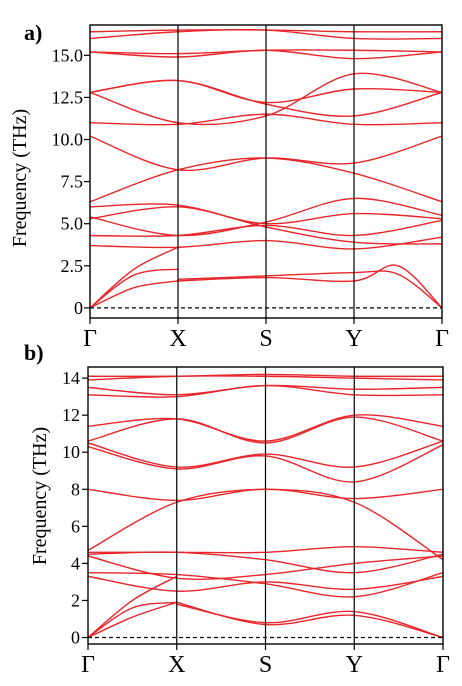 Image resolution: width=462 pixels, height=686 pixels. I want to click on y-tick-label: 14, so click(71, 378).